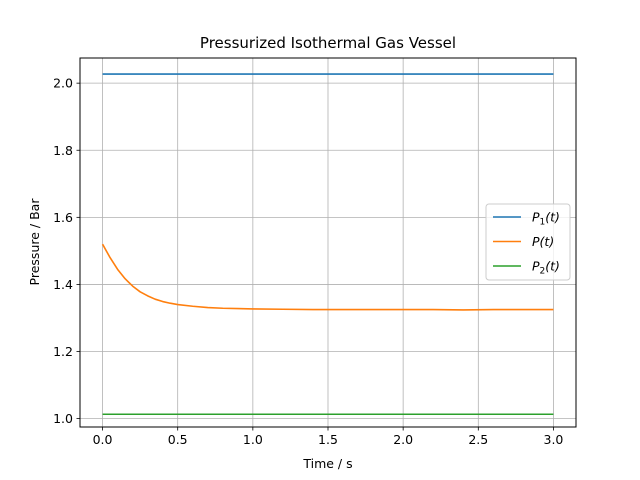 The height and width of the screenshot is (480, 640). What do you see at coordinates (327, 463) in the screenshot?
I see `x-axis-label: Time / s` at bounding box center [327, 463].